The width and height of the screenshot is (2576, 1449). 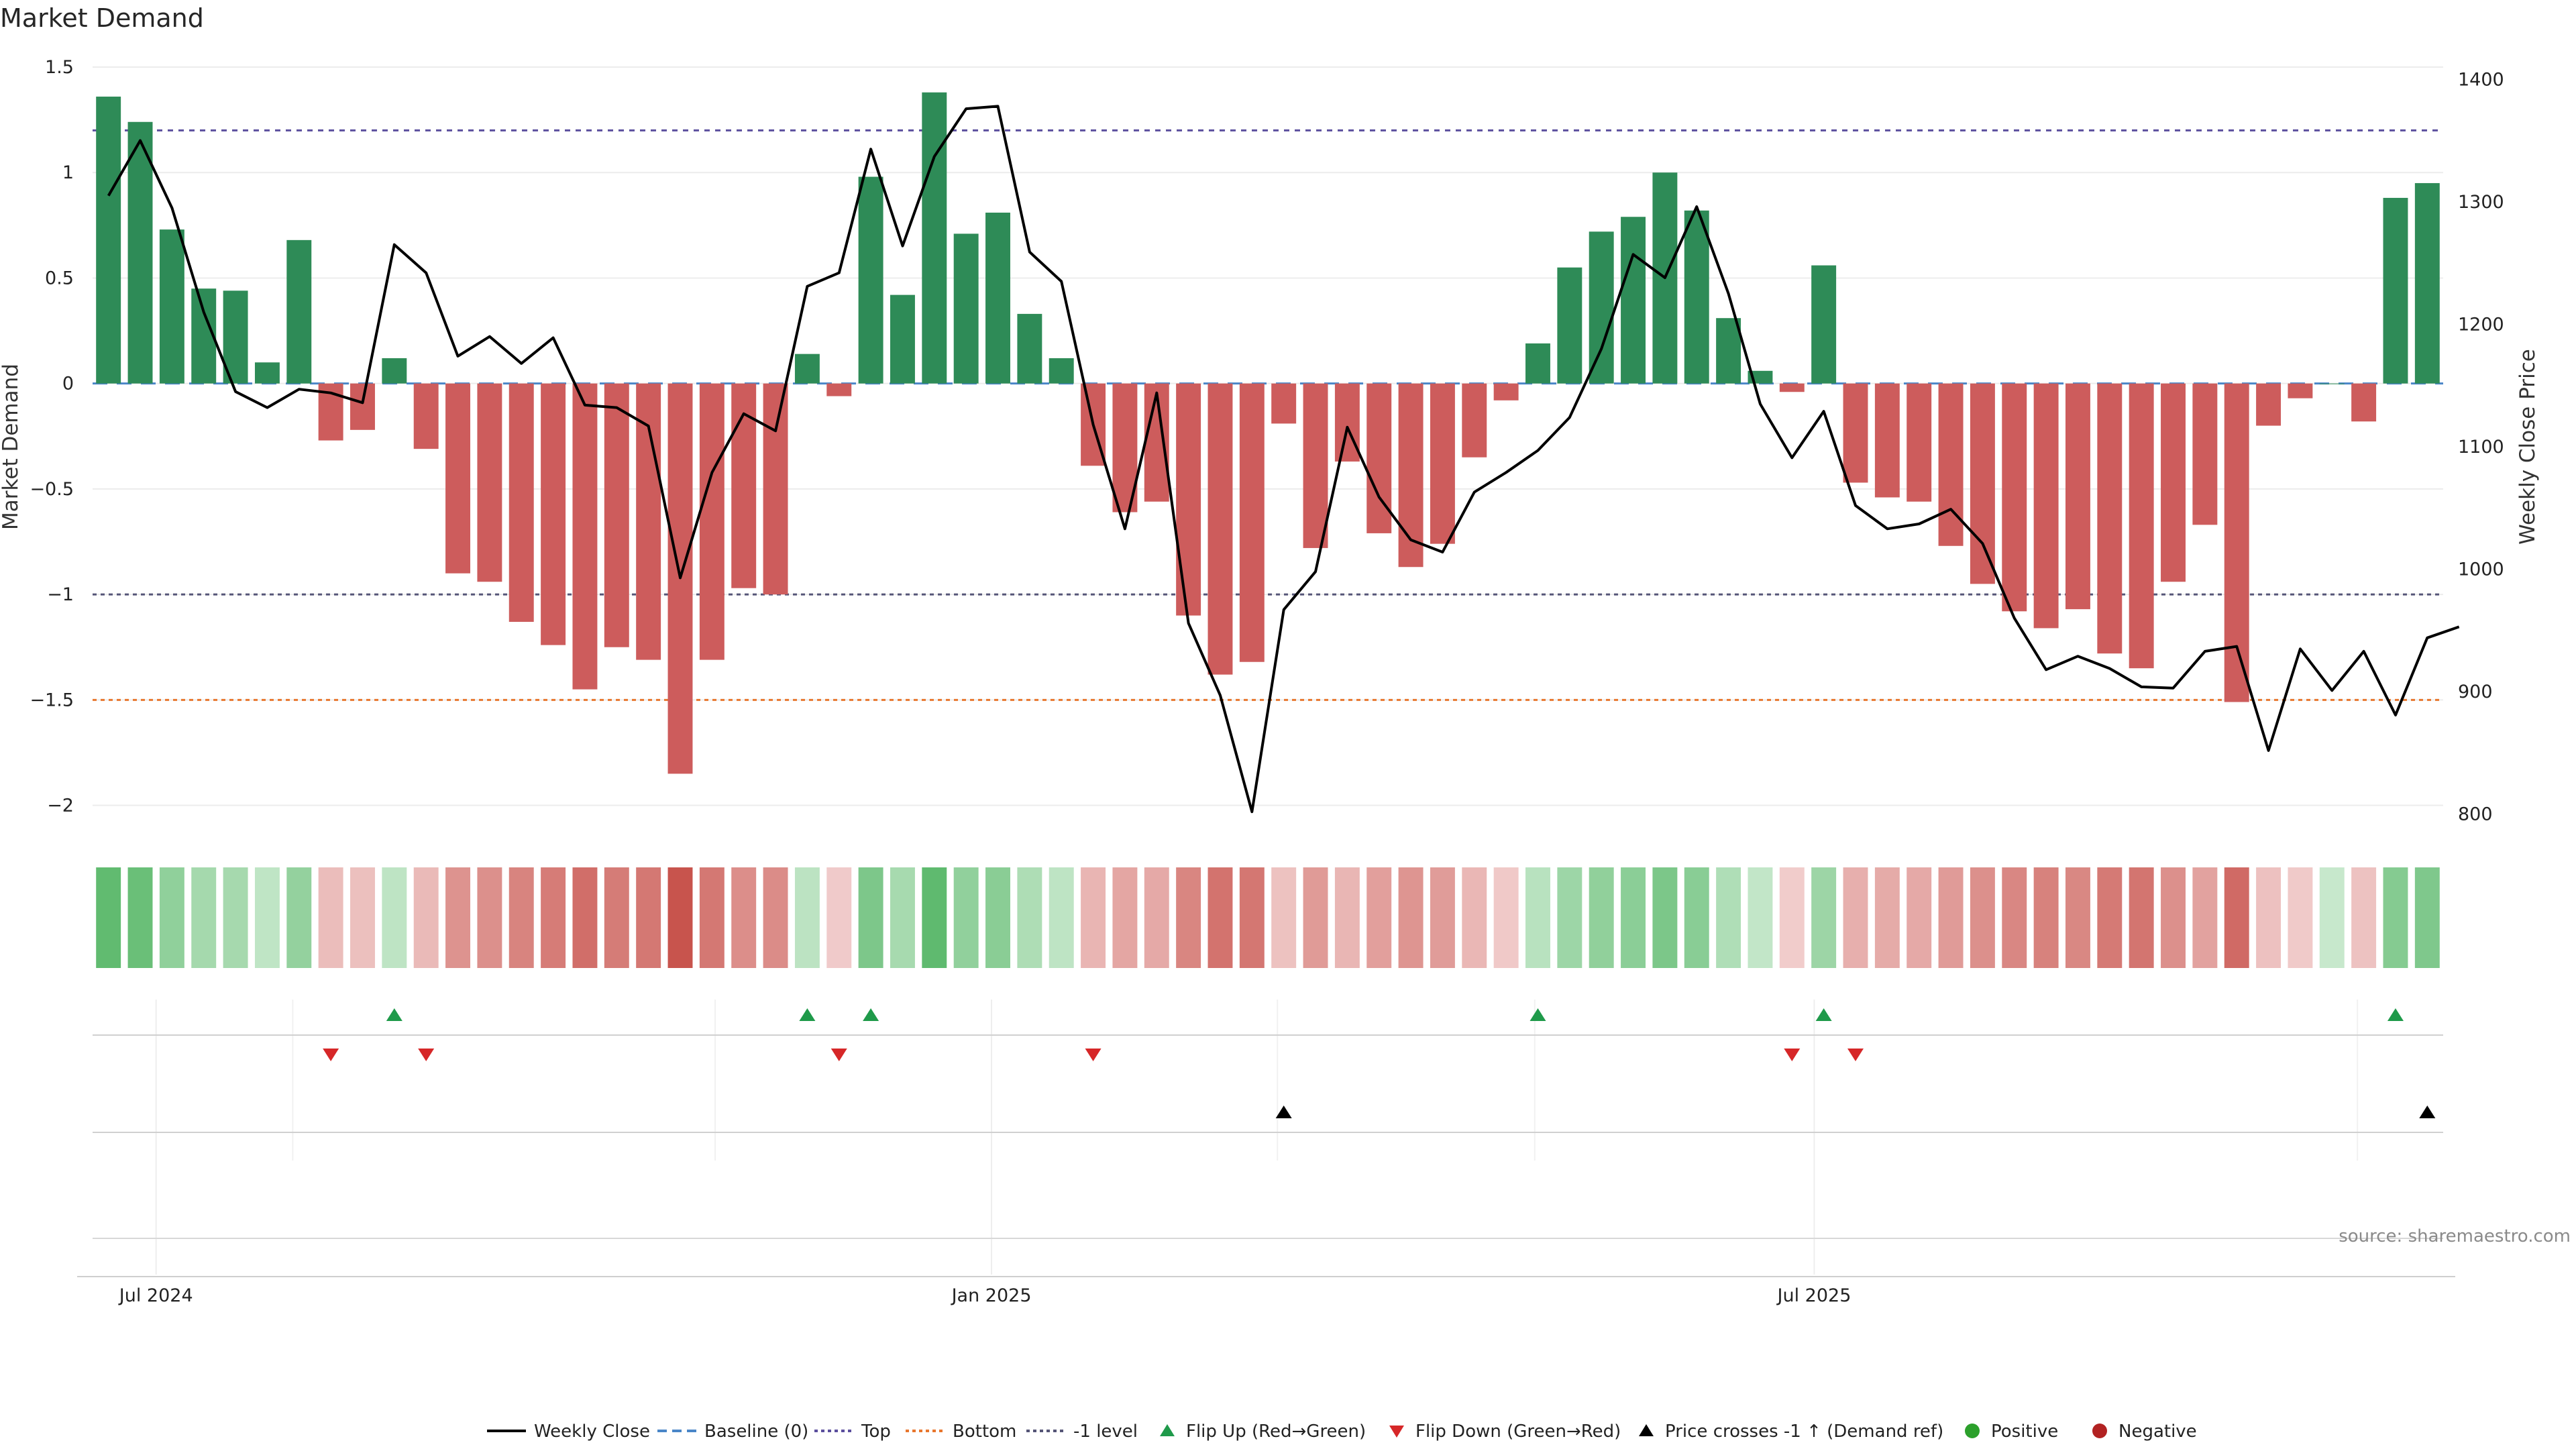 What do you see at coordinates (102, 18) in the screenshot?
I see `chart-title: Market Demand` at bounding box center [102, 18].